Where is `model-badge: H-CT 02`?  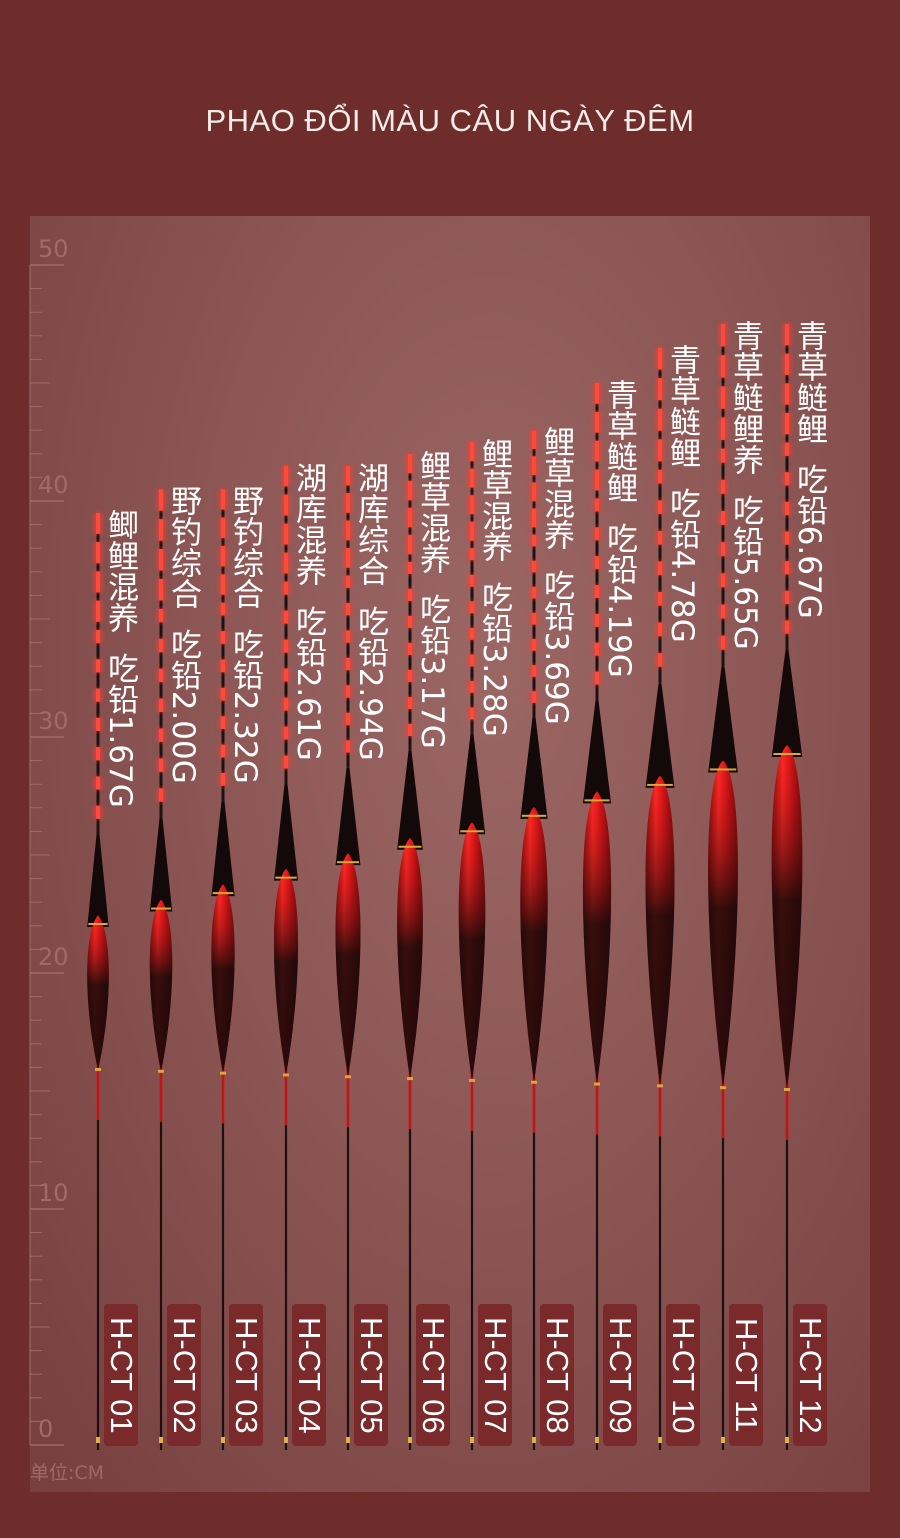
model-badge: H-CT 02 is located at coordinates (184, 1375).